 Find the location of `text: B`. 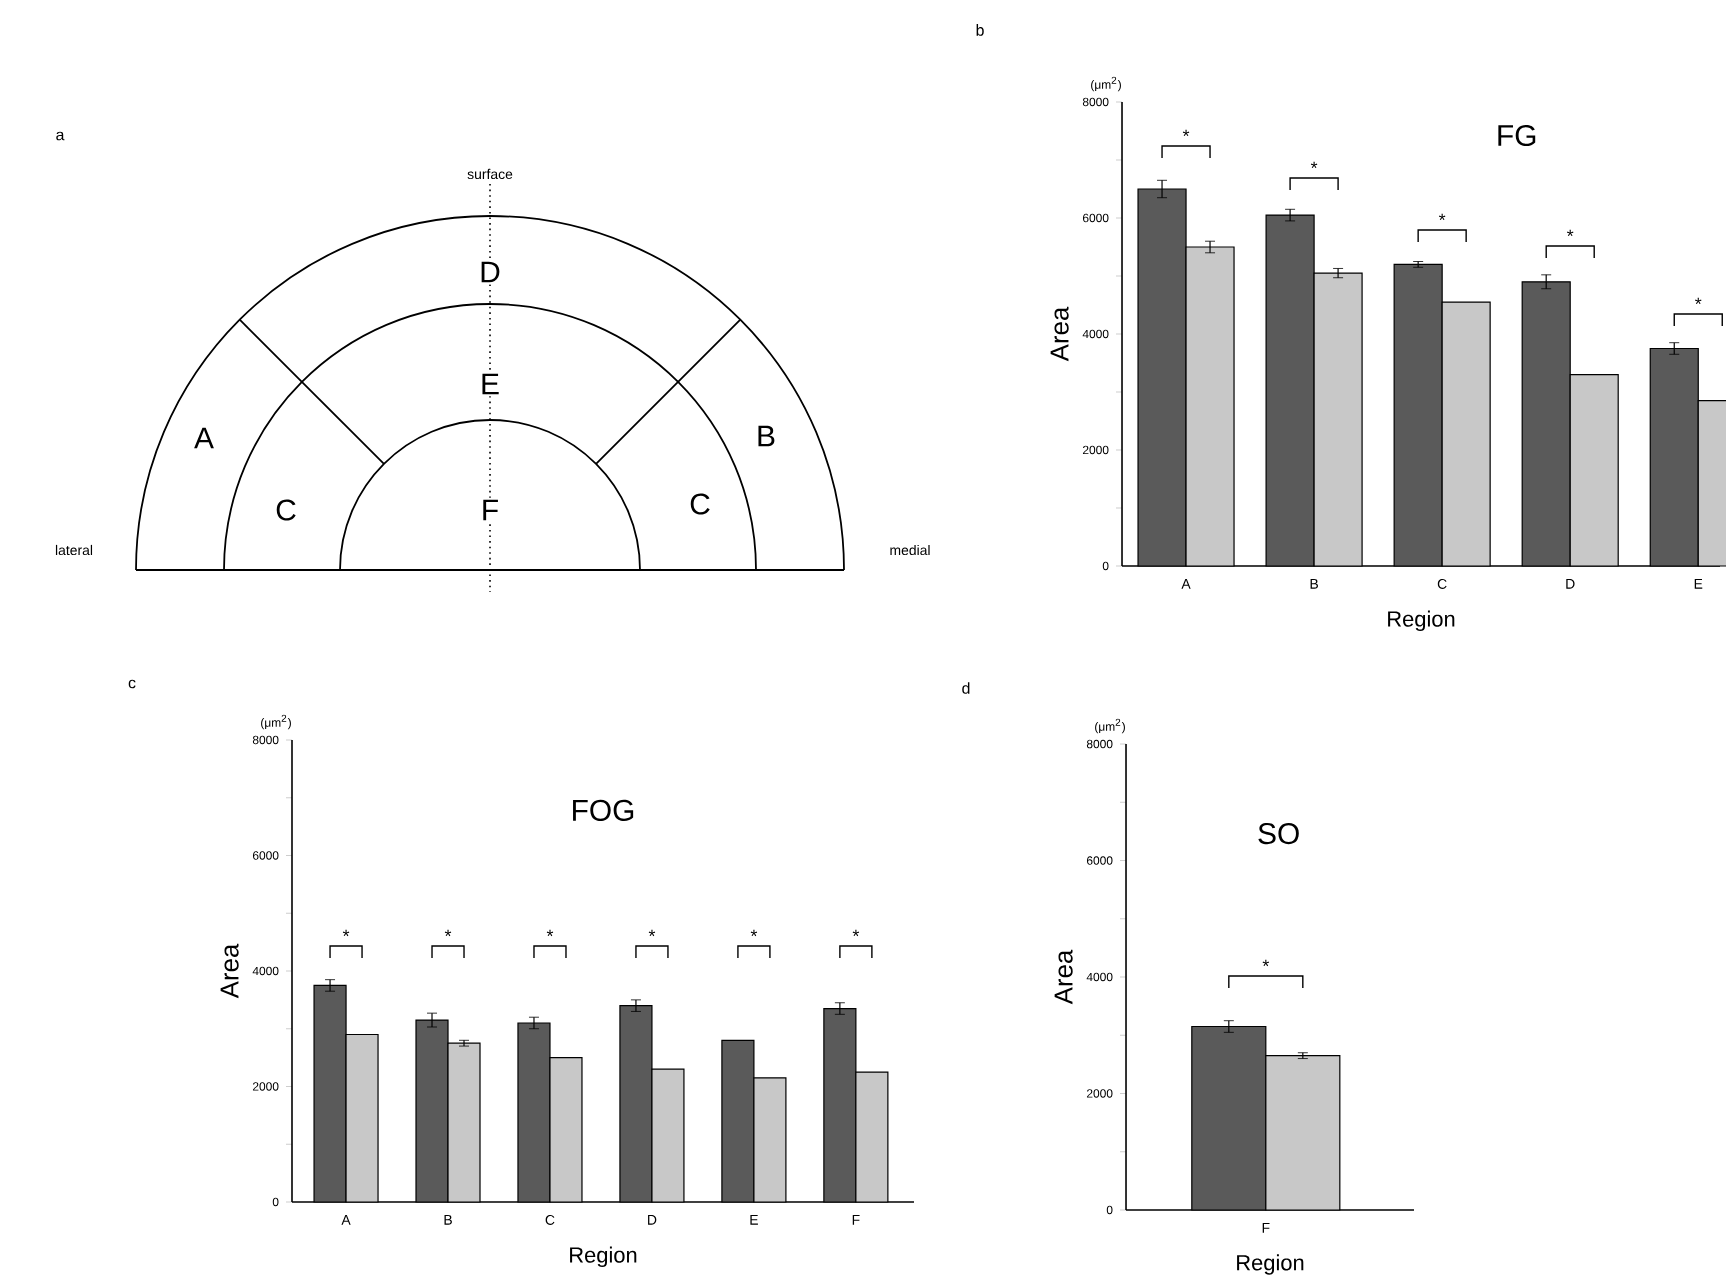

text: B is located at coordinates (766, 436).